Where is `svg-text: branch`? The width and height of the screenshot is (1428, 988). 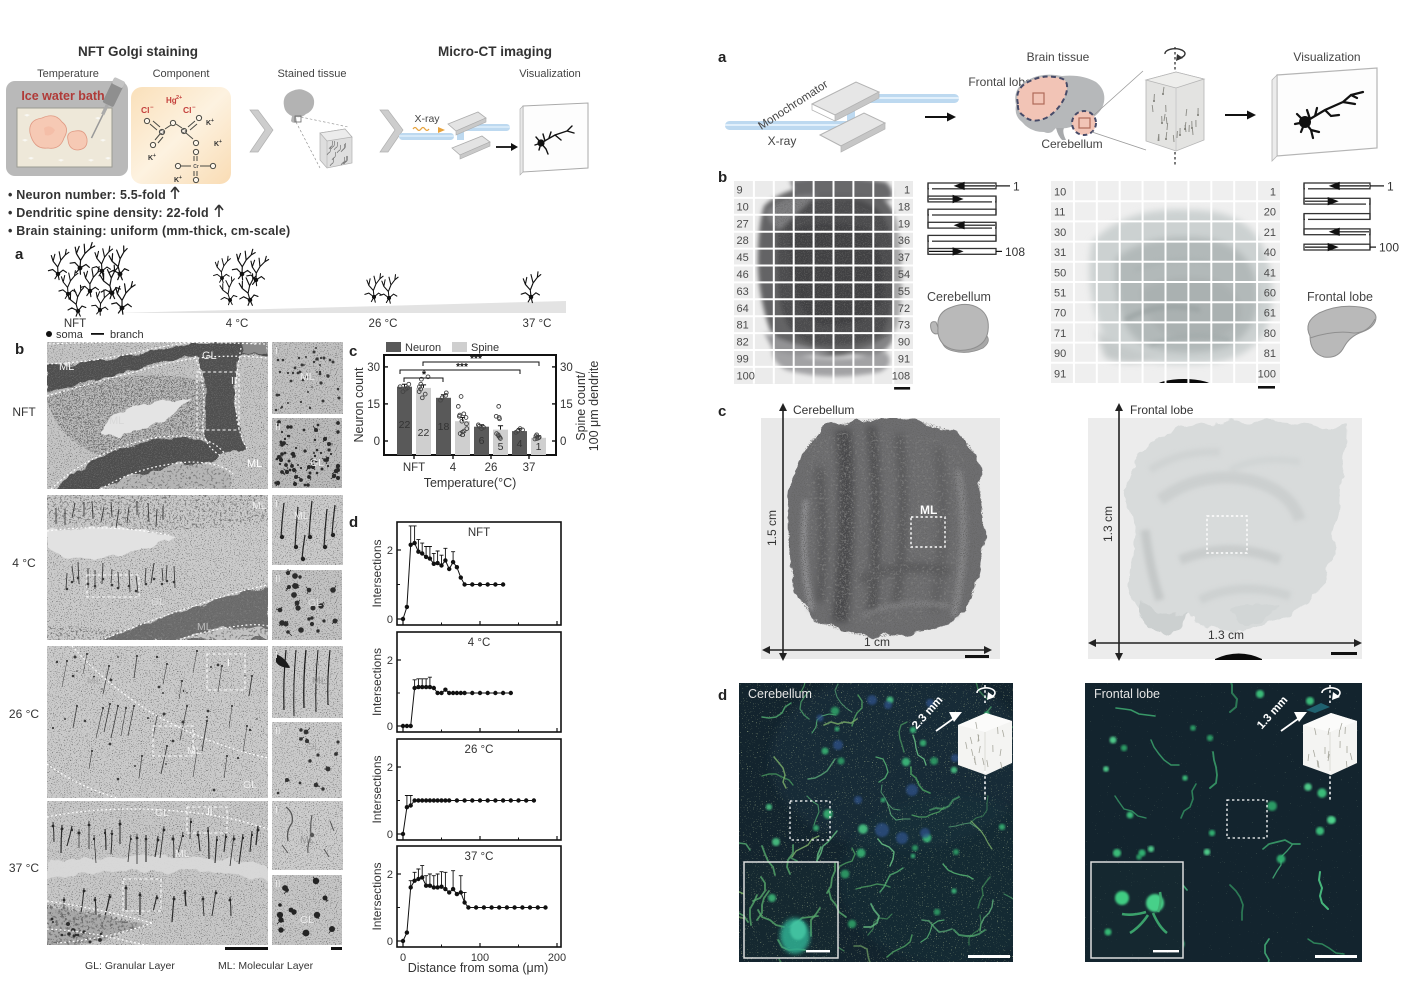 svg-text: branch is located at coordinates (127, 335).